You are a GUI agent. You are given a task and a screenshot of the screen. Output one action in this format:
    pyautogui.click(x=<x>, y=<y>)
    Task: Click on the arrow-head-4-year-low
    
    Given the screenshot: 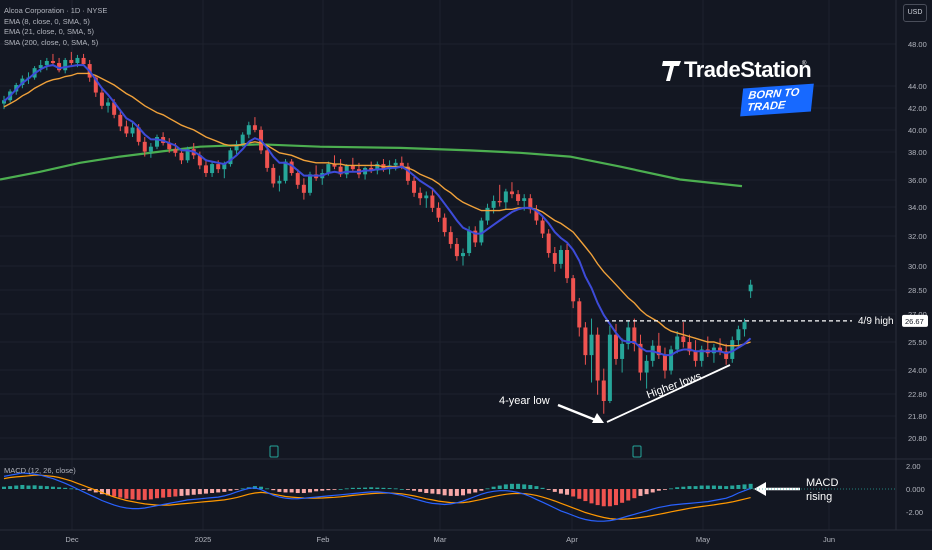 What is the action you would take?
    pyautogui.click(x=598, y=418)
    